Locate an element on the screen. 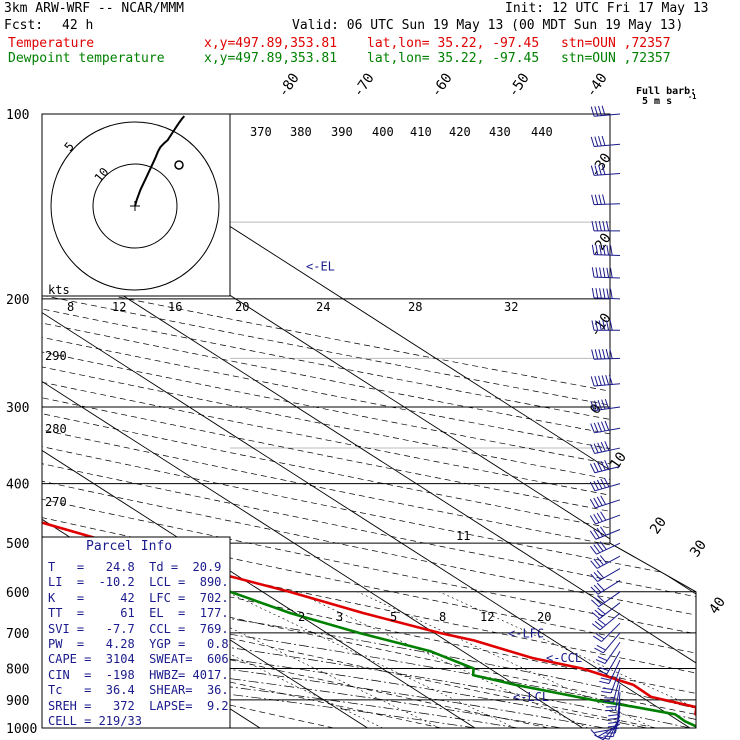 This screenshot has width=740, height=740. pressure-tick-label: 200 is located at coordinates (17, 300).